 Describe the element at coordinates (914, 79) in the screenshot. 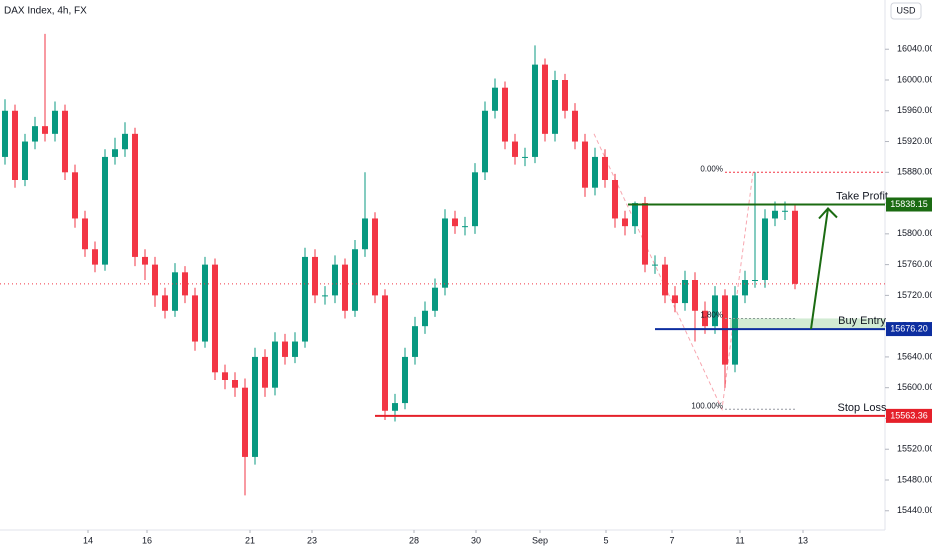

I see `y-tick-label: 16000.00` at that location.